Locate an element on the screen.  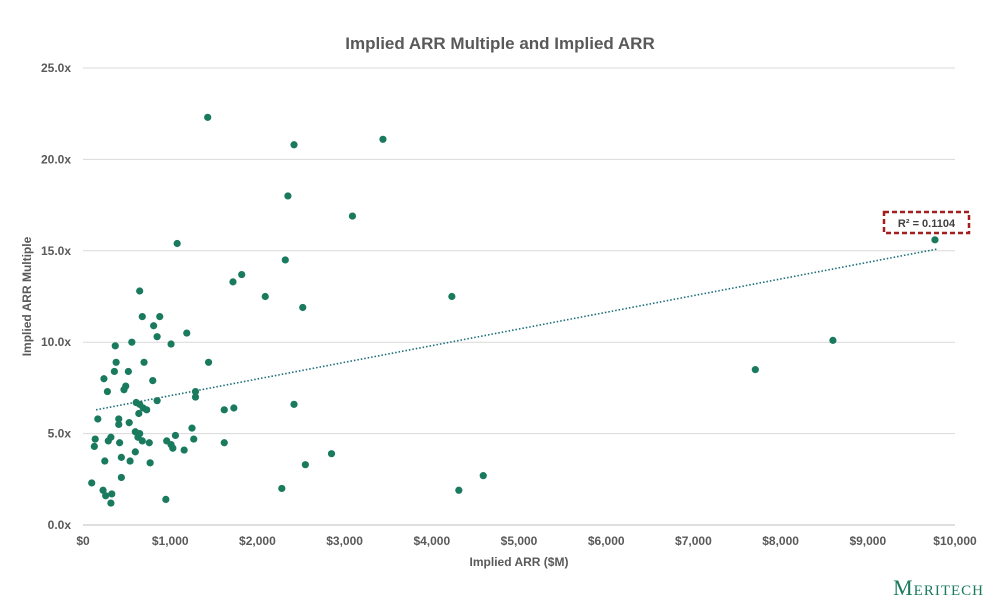
x-tick-label: $2,000 is located at coordinates (257, 541).